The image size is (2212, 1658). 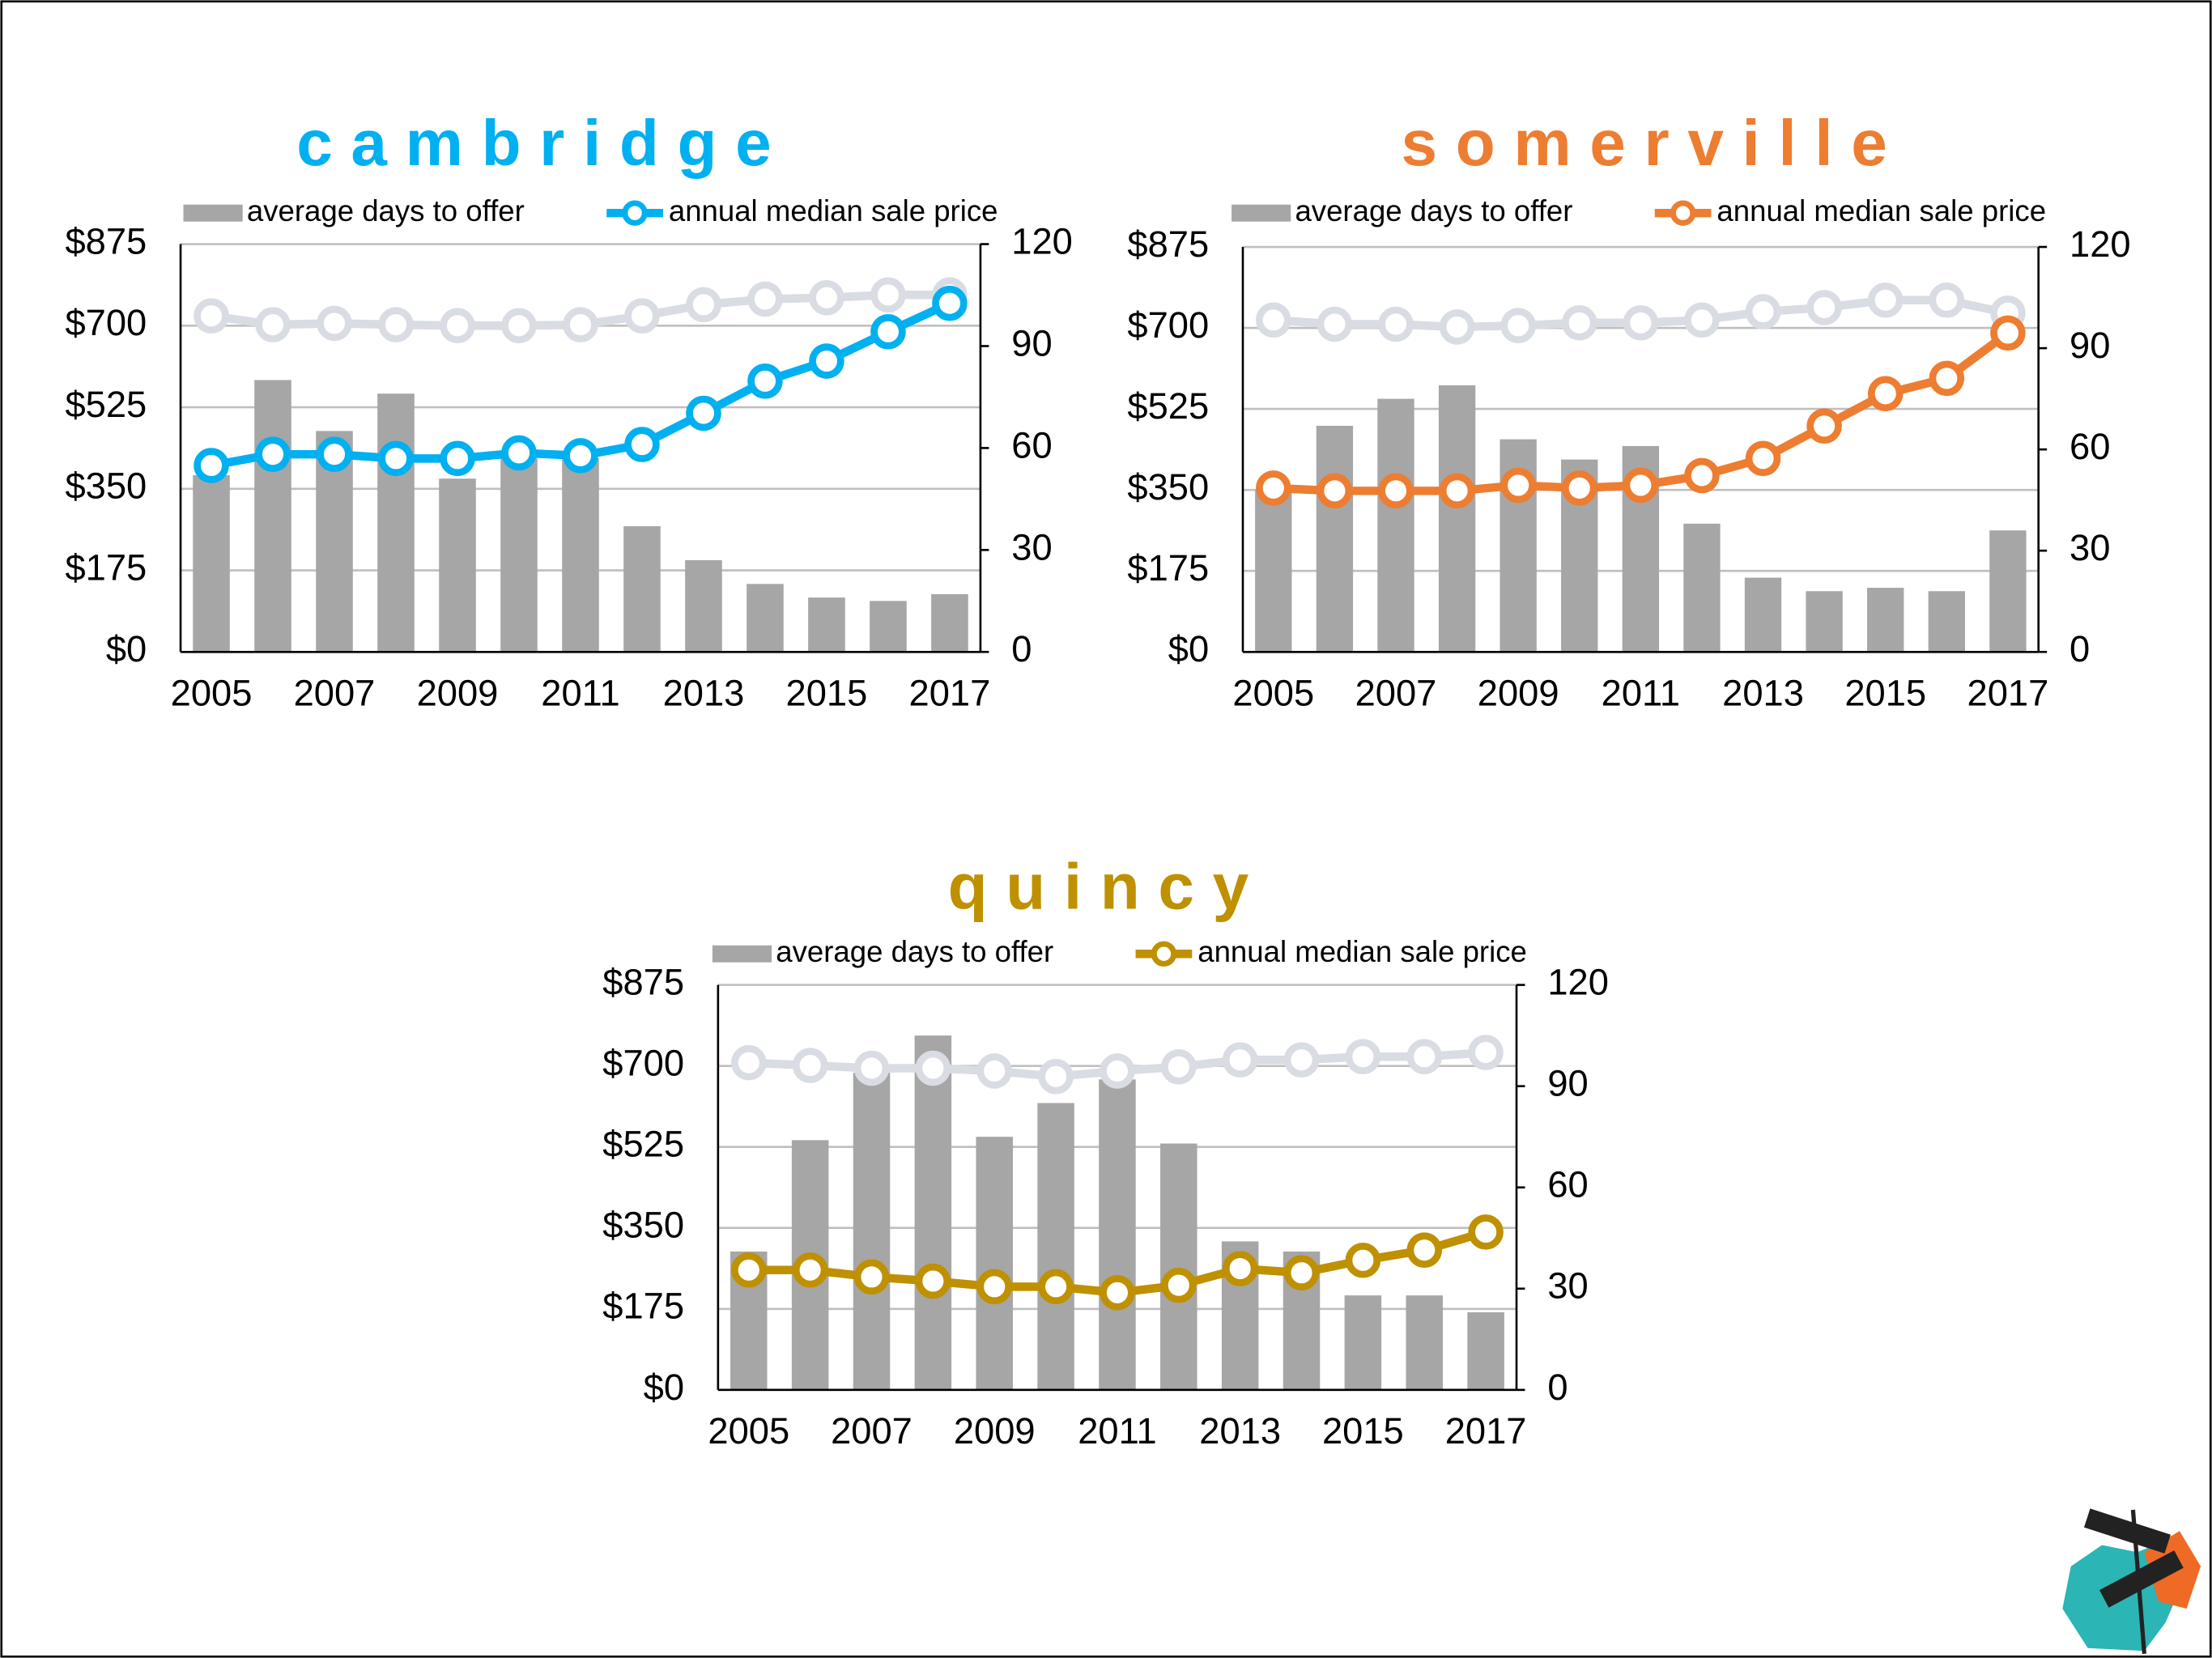 What do you see at coordinates (543, 142) in the screenshot?
I see `chart-title: cambridge` at bounding box center [543, 142].